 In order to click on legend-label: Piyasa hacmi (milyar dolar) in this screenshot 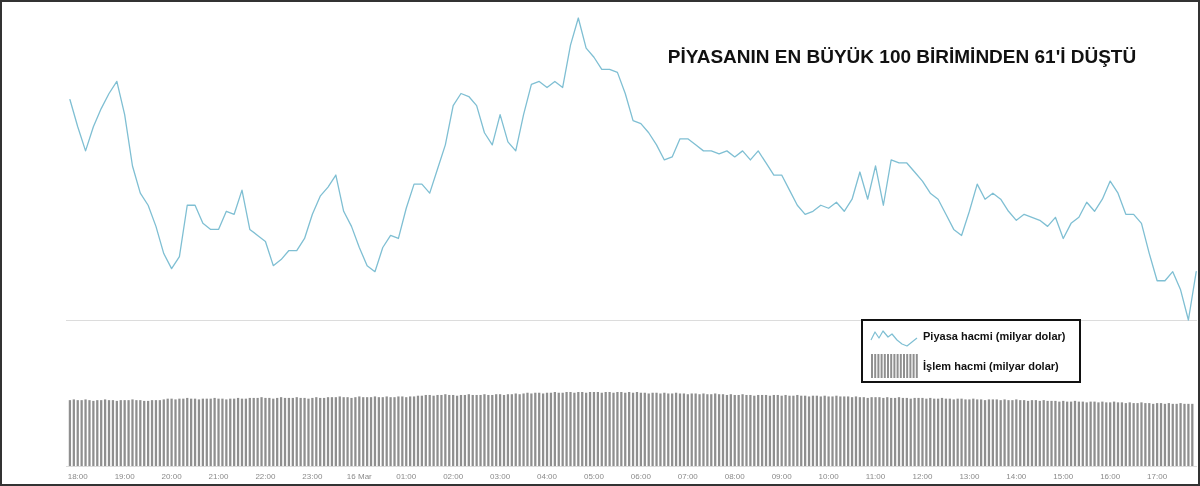, I will do `click(994, 335)`.